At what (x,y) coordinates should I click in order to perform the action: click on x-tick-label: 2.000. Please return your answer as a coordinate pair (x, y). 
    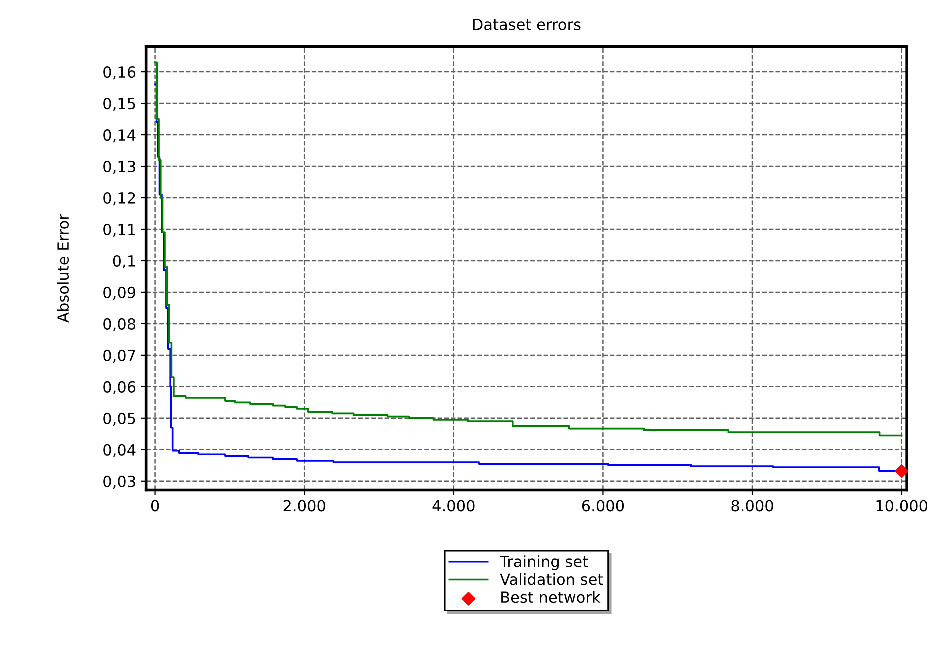
    Looking at the image, I should click on (305, 506).